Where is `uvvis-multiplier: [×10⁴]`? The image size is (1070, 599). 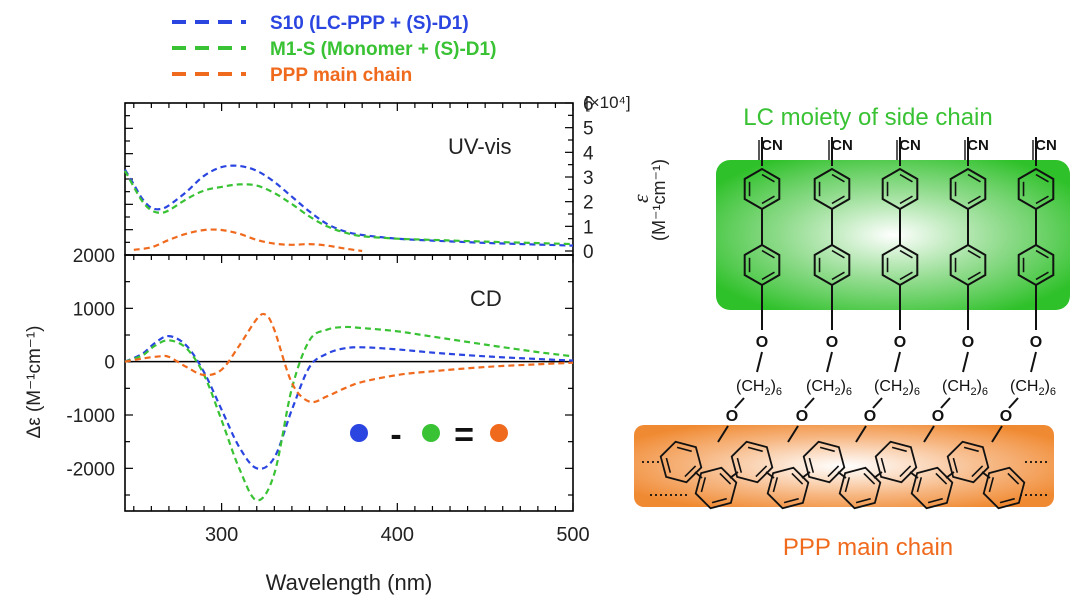 uvvis-multiplier: [×10⁴] is located at coordinates (608, 102).